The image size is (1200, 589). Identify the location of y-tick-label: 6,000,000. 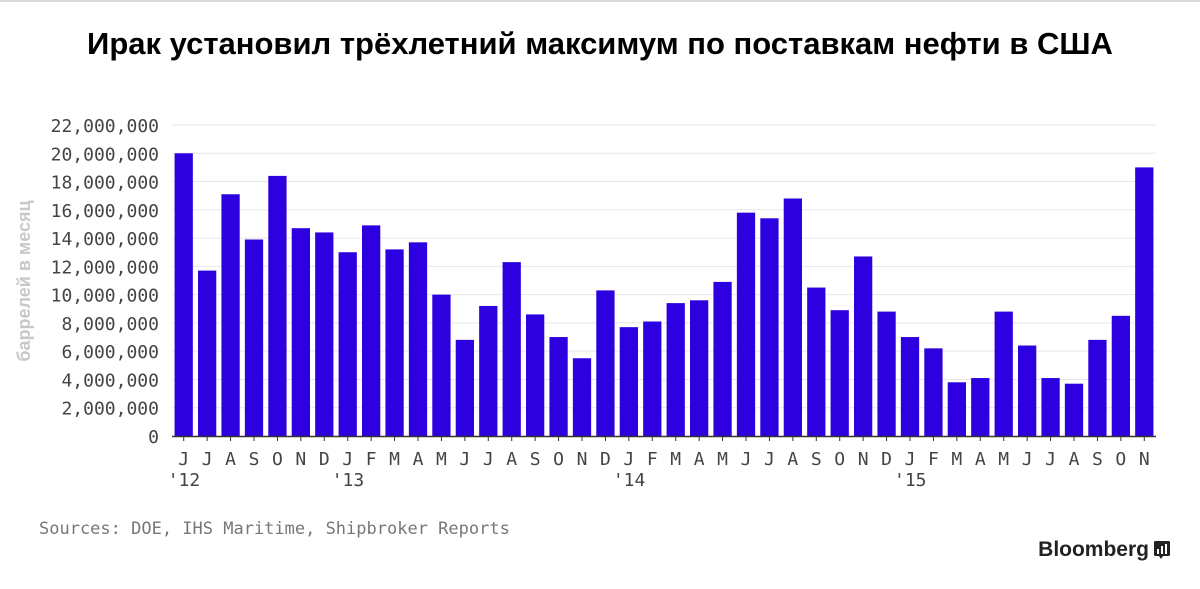
(110, 352).